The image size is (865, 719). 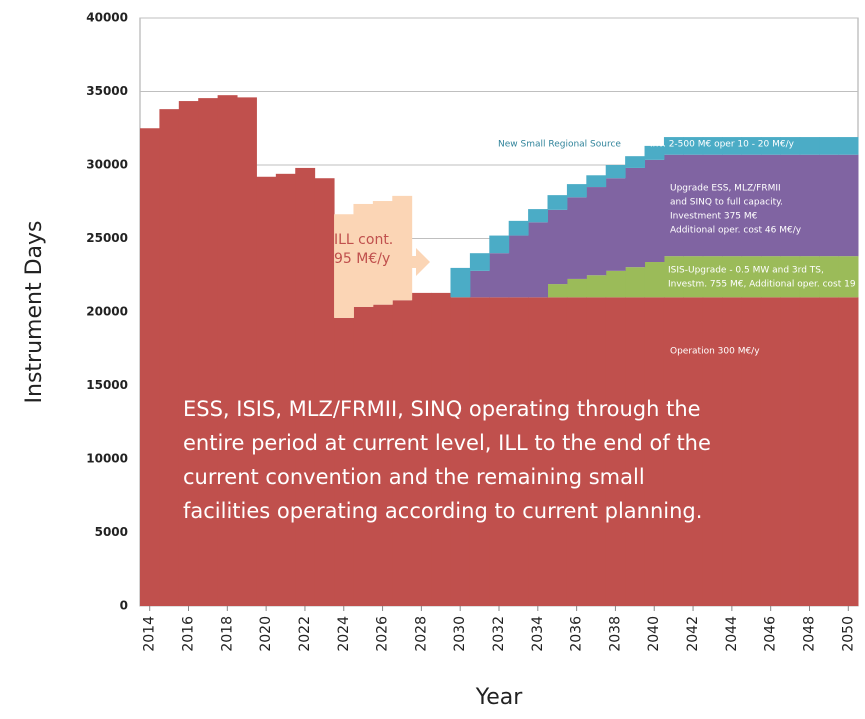 What do you see at coordinates (736, 231) in the screenshot?
I see `series-label: Additional oper. cost 46 M€/y` at bounding box center [736, 231].